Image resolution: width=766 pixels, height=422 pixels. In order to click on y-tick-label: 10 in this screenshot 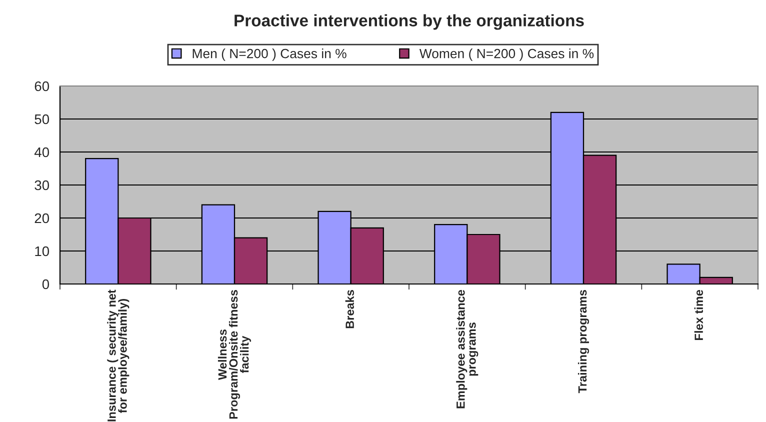, I will do `click(42, 251)`.